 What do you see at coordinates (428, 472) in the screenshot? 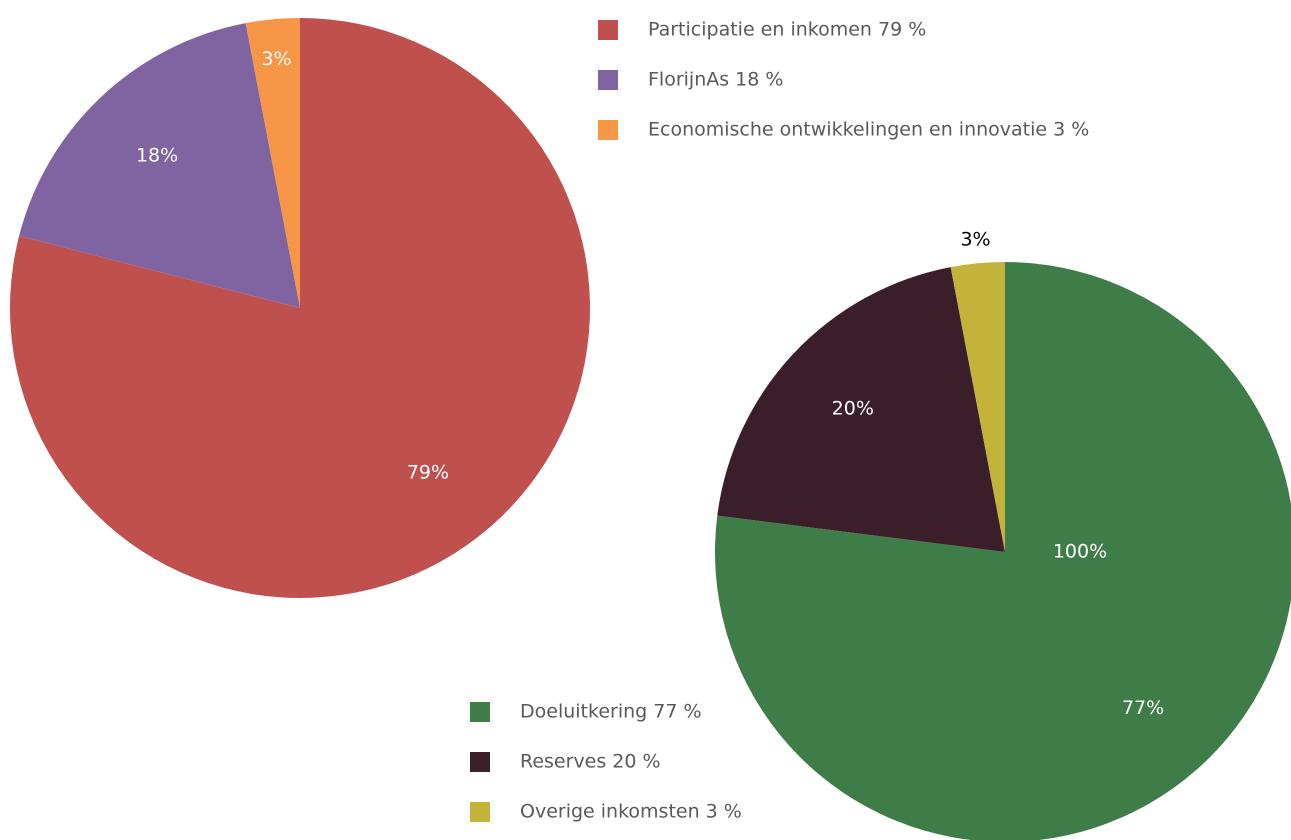
I see `slice-label: 79%` at bounding box center [428, 472].